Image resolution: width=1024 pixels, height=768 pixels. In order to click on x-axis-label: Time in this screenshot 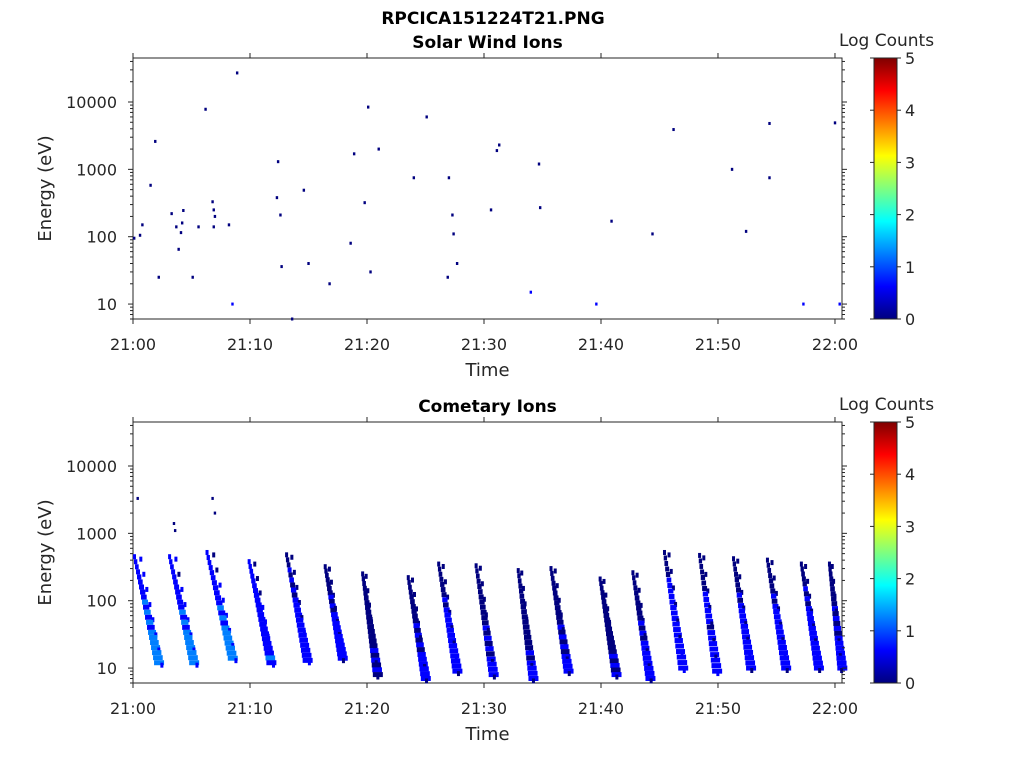, I will do `click(486, 734)`.